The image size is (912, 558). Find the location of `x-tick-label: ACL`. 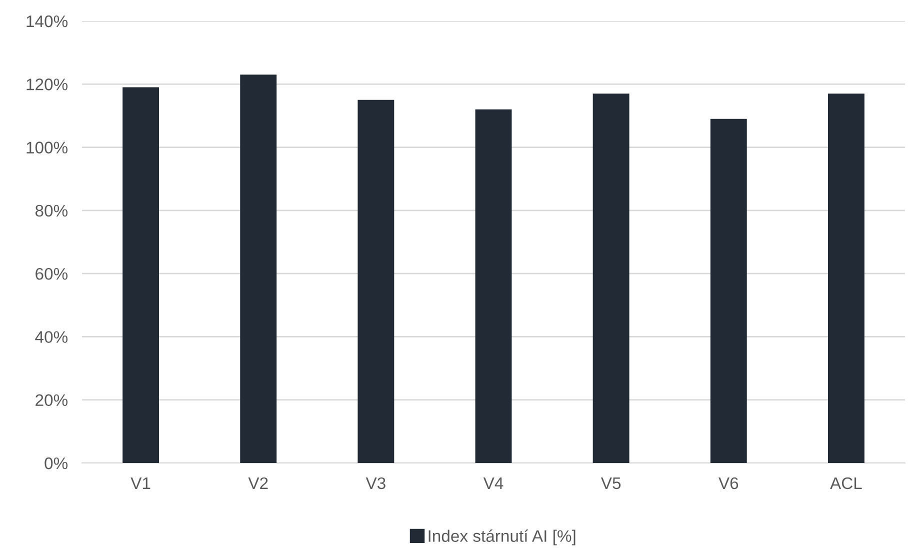

x-tick-label: ACL is located at coordinates (846, 483).